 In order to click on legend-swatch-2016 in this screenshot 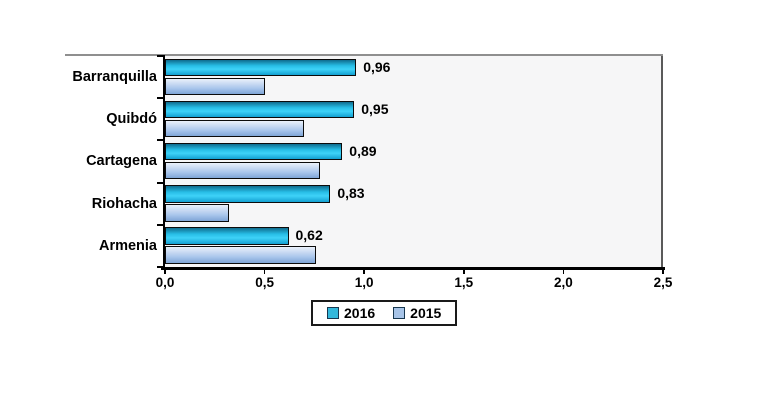, I will do `click(333, 312)`.